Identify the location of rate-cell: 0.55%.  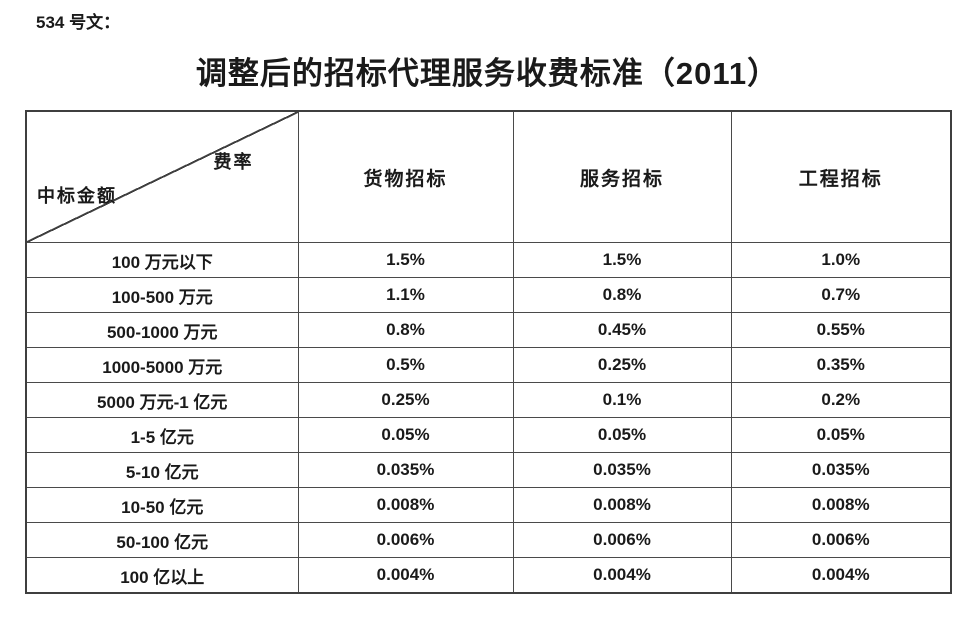
(841, 330).